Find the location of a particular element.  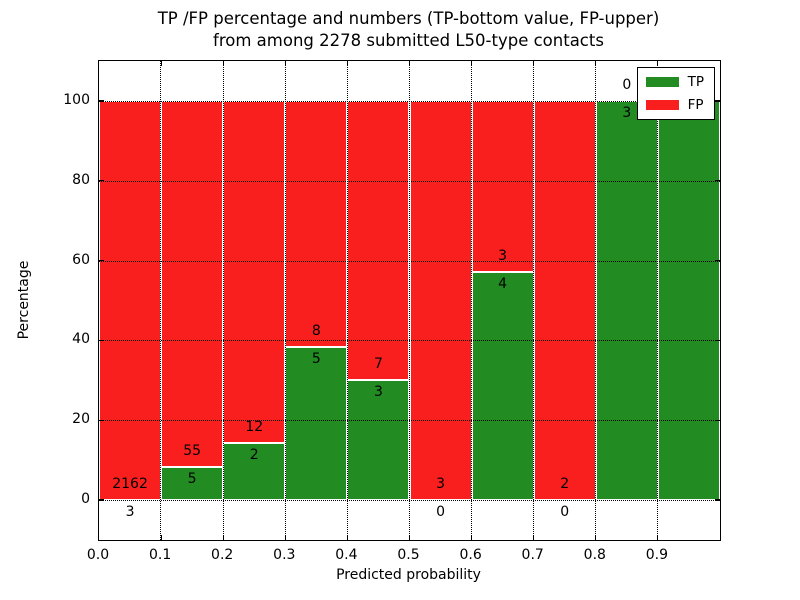

x-tick-label: 0.6 is located at coordinates (470, 555).